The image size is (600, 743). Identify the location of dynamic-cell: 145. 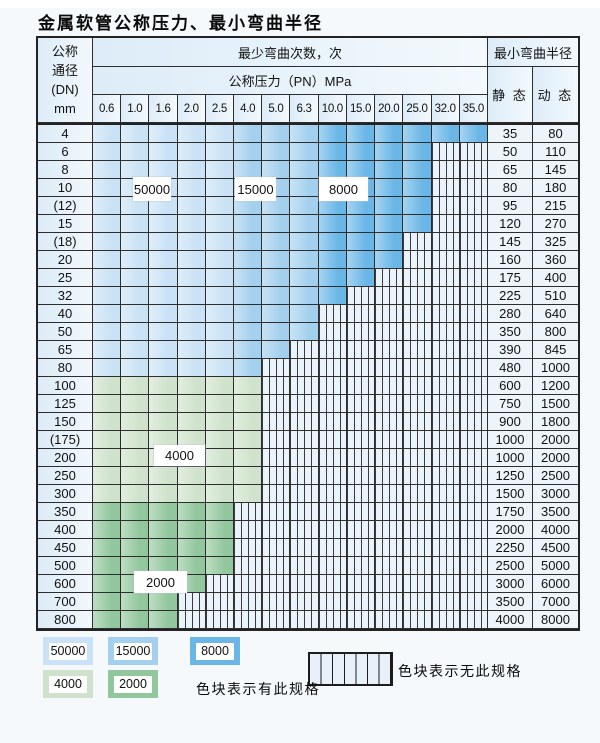
(555, 170).